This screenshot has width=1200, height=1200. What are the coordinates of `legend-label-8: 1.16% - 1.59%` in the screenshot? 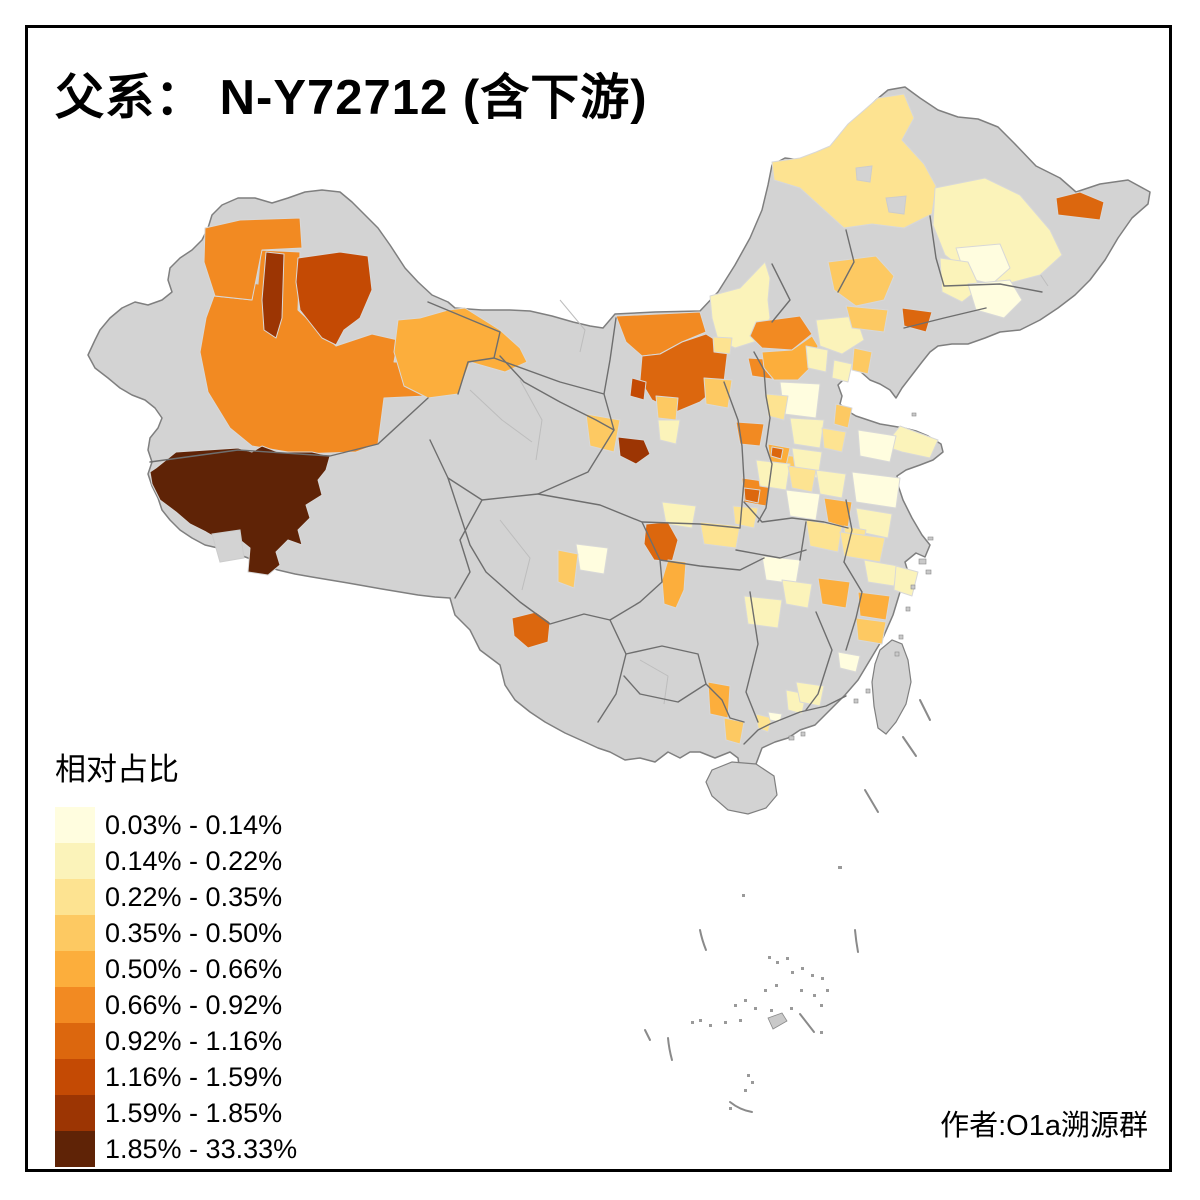 It's located at (194, 1077).